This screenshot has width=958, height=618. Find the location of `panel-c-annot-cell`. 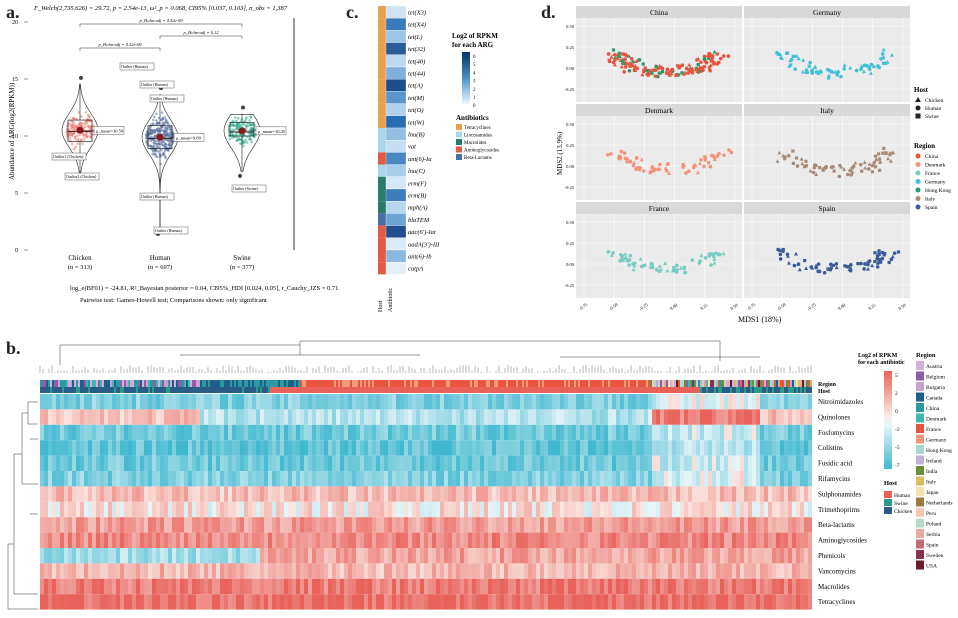

panel-c-annot-cell is located at coordinates (382, 182).